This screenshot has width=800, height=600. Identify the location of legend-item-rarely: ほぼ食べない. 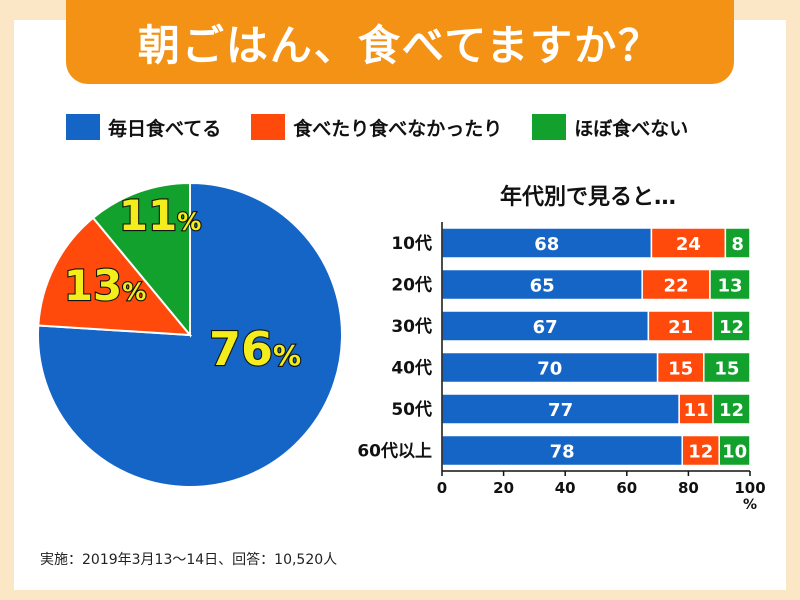
(610, 127).